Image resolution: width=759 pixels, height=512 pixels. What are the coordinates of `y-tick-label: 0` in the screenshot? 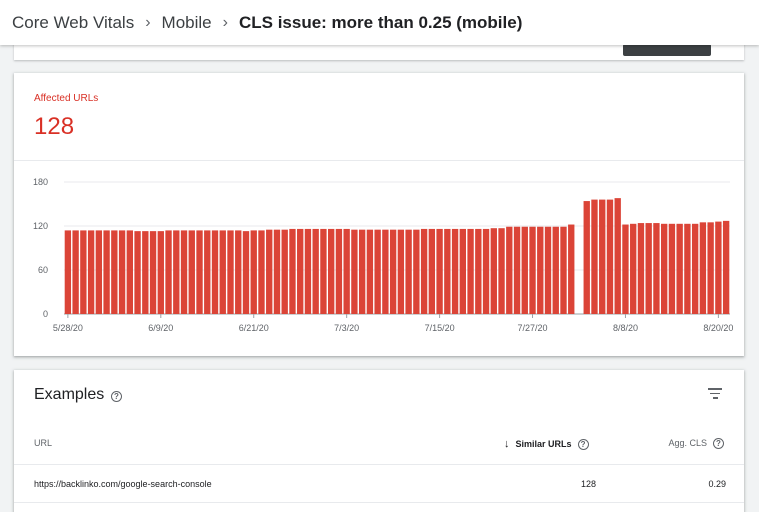 It's located at (45, 314).